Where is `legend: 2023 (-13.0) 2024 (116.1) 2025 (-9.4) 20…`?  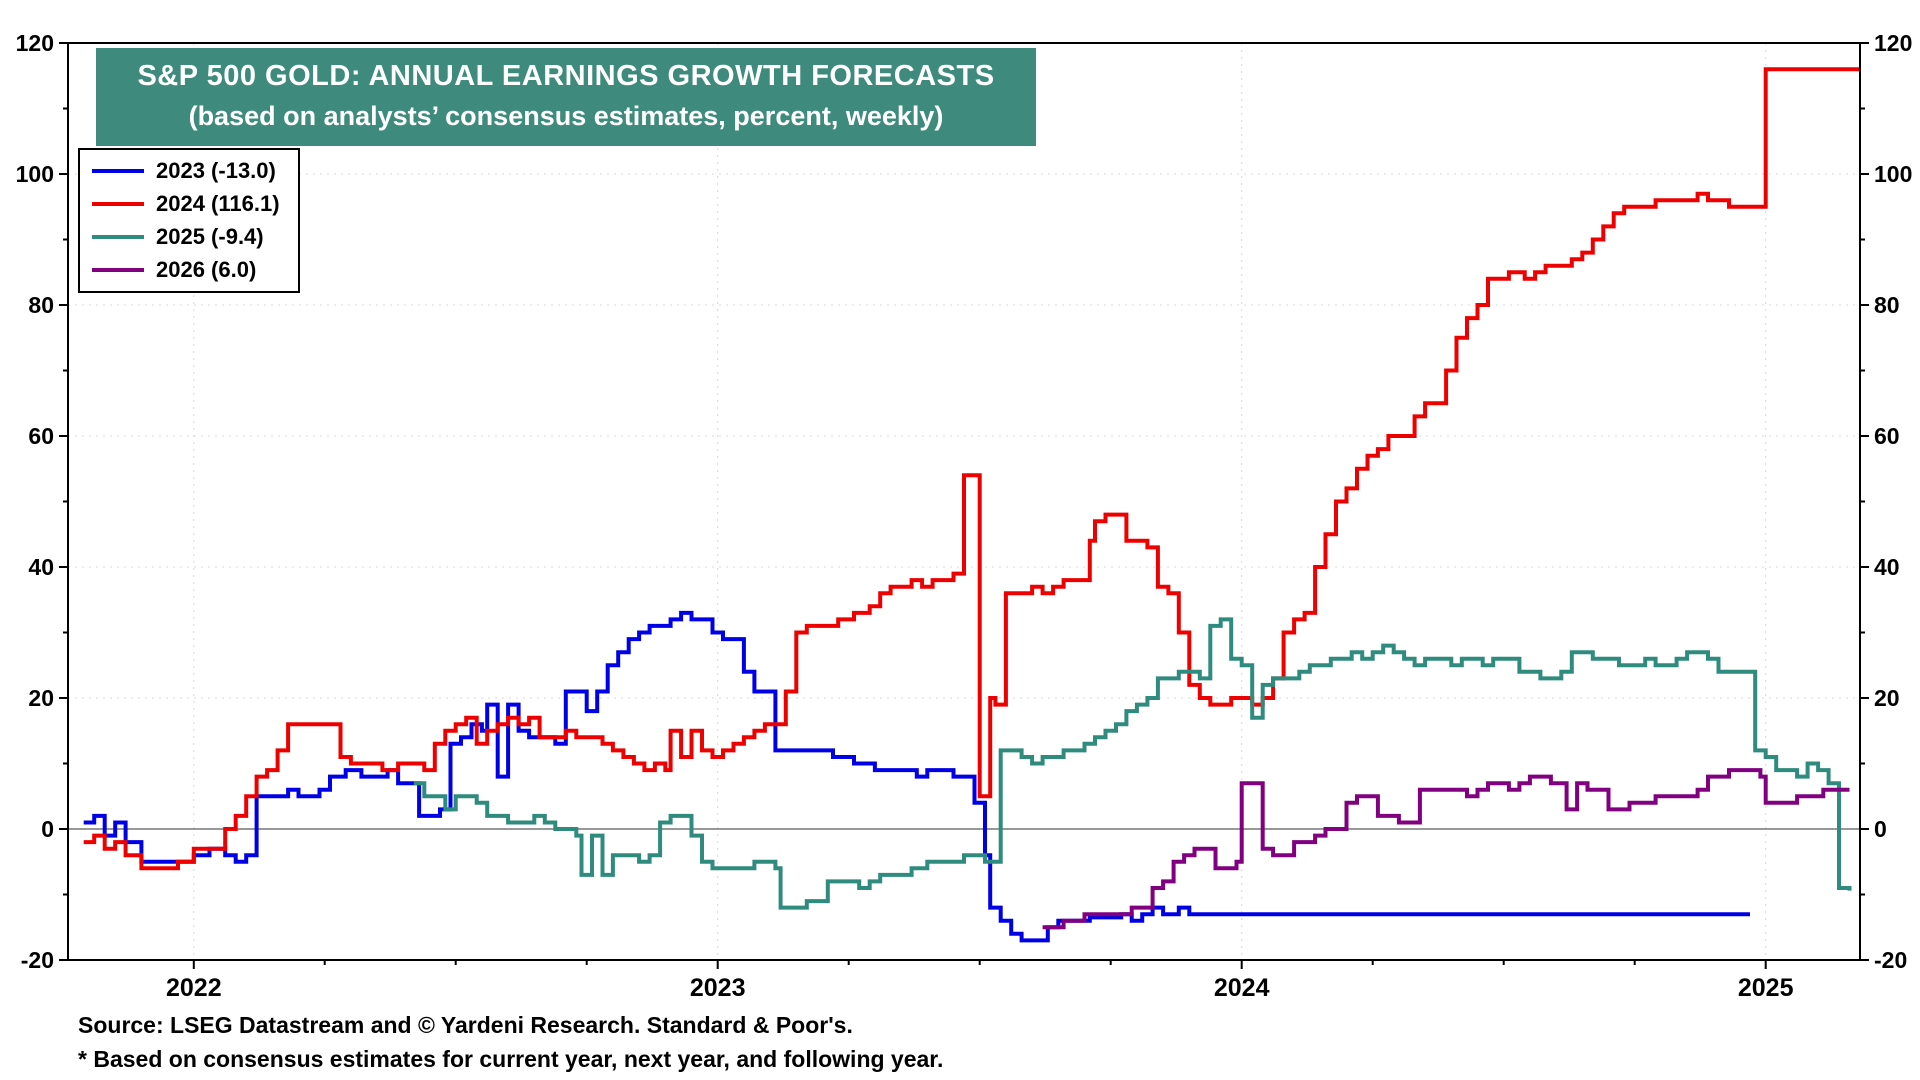
legend: 2023 (-13.0) 2024 (116.1) 2025 (-9.4) 20… is located at coordinates (189, 220).